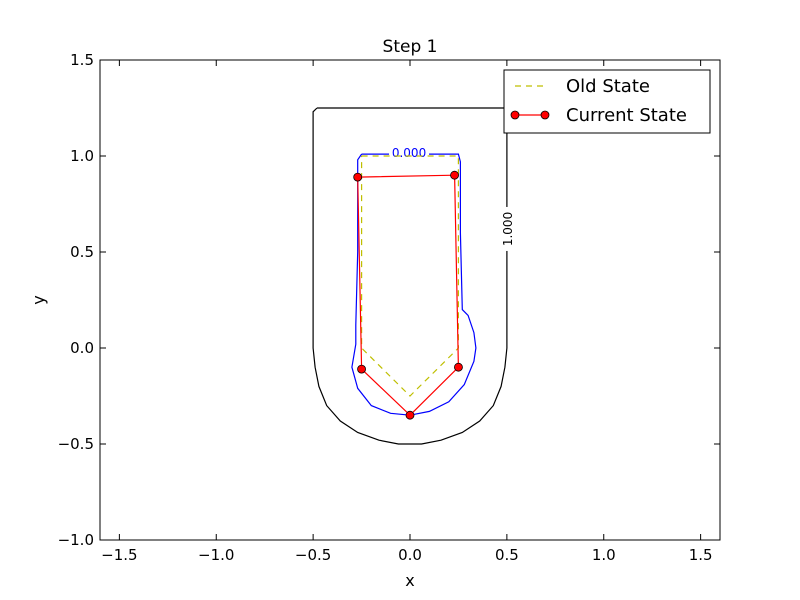 The height and width of the screenshot is (600, 800). What do you see at coordinates (701, 555) in the screenshot?
I see `x-tick-label-6: 1.5` at bounding box center [701, 555].